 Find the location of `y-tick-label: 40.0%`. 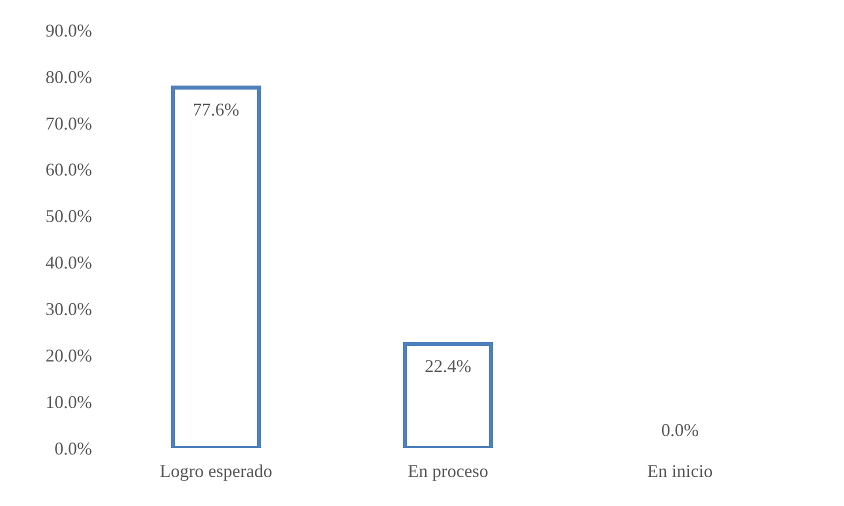

y-tick-label: 40.0% is located at coordinates (69, 262).